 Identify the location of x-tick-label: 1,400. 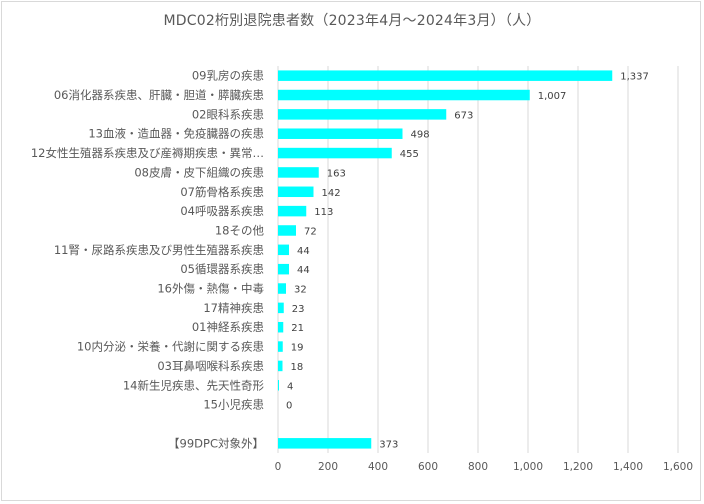
(628, 467).